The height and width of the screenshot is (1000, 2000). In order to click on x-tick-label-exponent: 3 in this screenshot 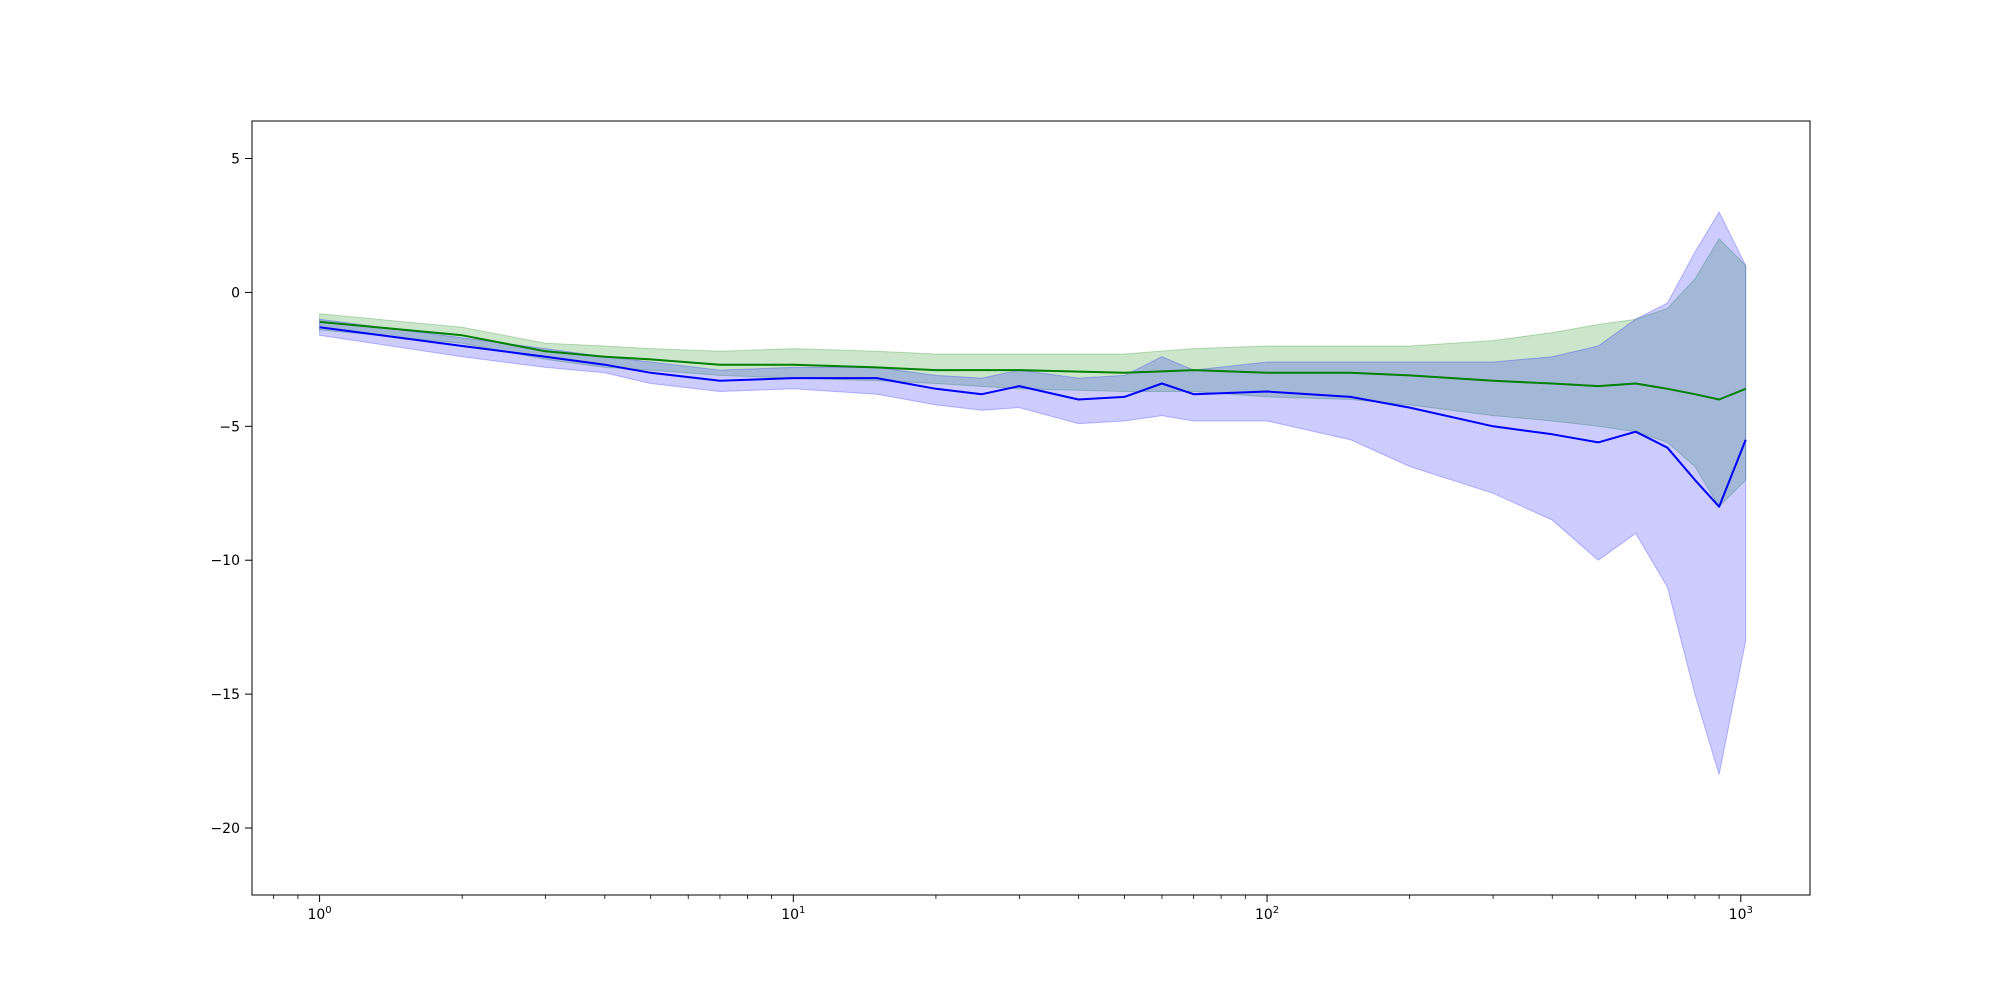, I will do `click(1750, 910)`.